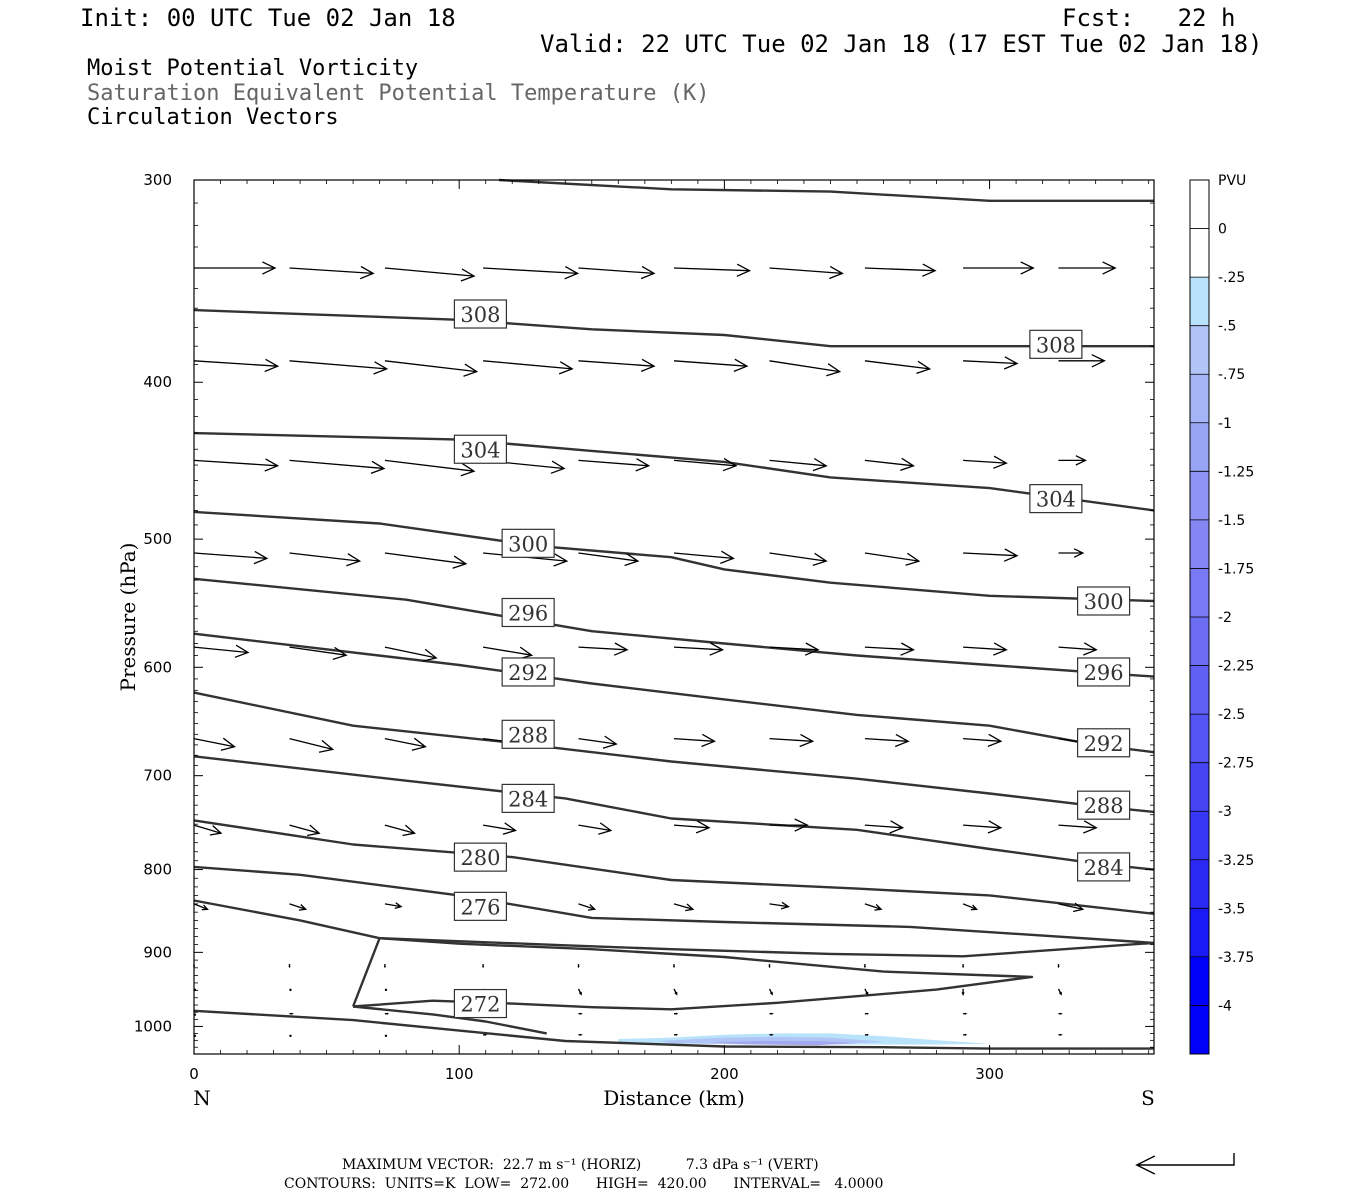 Image resolution: width=1350 pixels, height=1200 pixels. I want to click on contour-label: 292, so click(1104, 744).